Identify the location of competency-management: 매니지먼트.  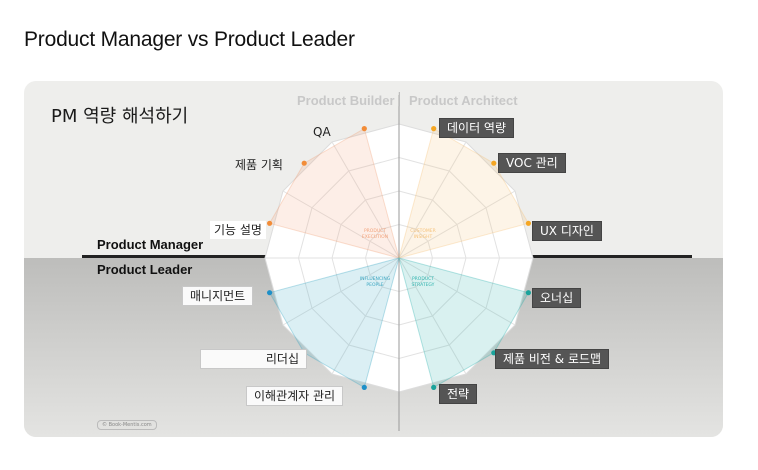
(218, 296).